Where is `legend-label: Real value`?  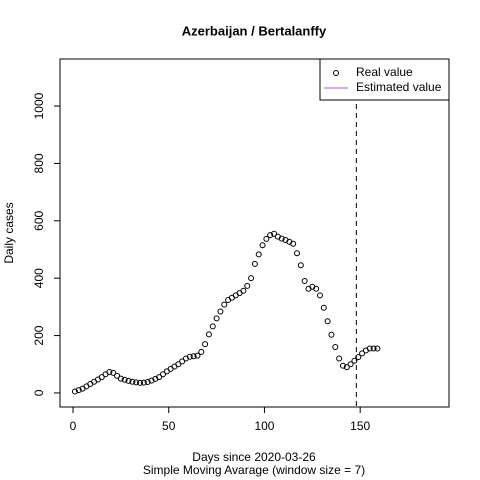 legend-label: Real value is located at coordinates (384, 72).